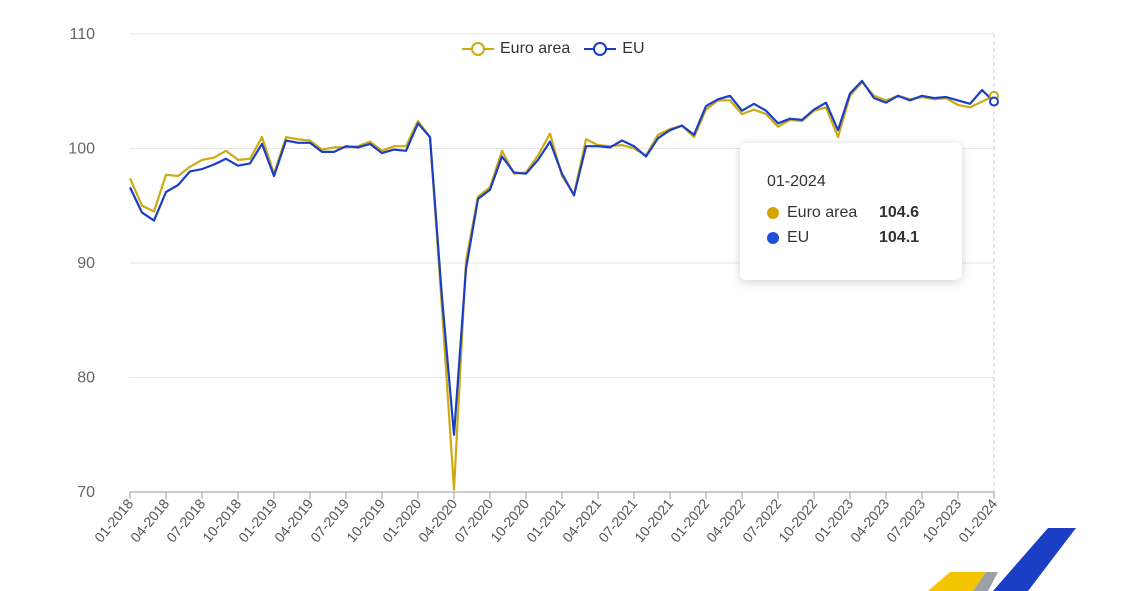 Image resolution: width=1128 pixels, height=591 pixels. Describe the element at coordinates (86, 263) in the screenshot. I see `y-tick-label-90: 90` at that location.